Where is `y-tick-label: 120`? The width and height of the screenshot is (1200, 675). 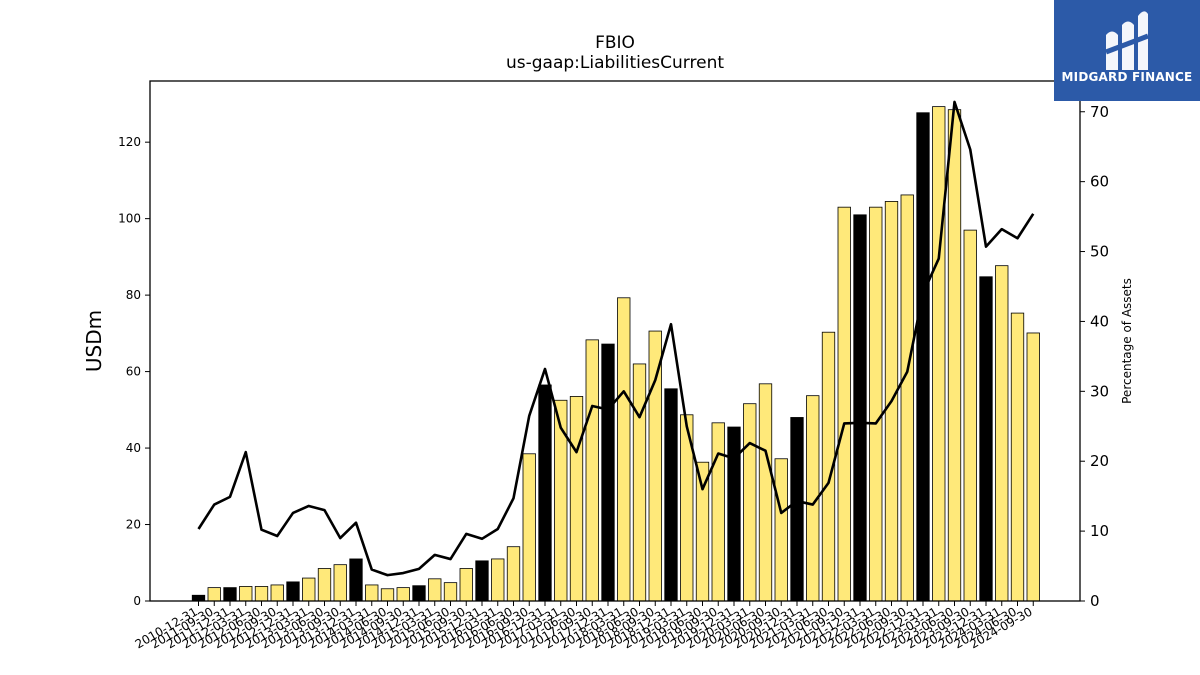
y-tick-label: 120 is located at coordinates (129, 142).